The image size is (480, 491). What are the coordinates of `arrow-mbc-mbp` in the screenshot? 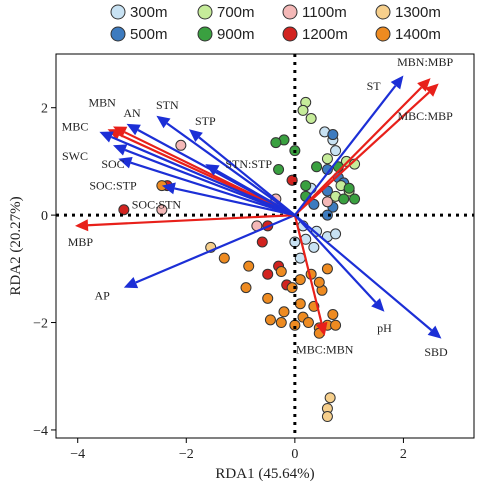 It's located at (366, 149).